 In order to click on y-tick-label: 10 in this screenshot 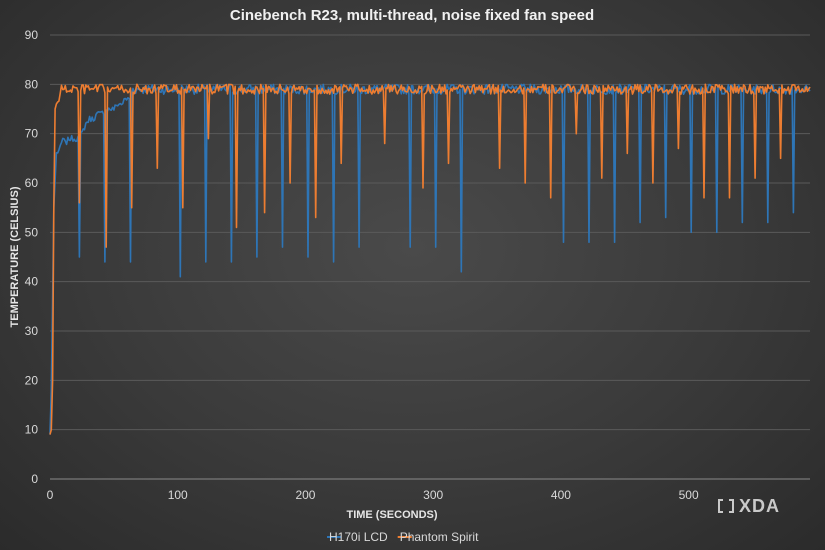, I will do `click(32, 430)`.